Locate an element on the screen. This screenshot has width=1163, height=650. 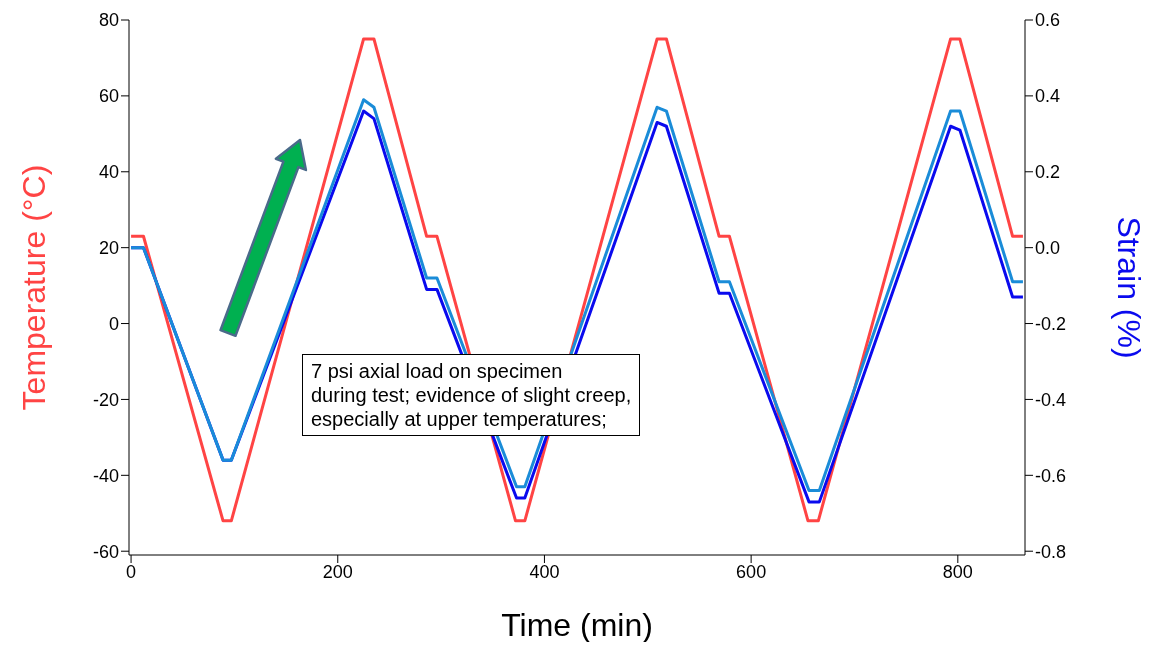
y2-tick-label: -0.8 is located at coordinates (1051, 551).